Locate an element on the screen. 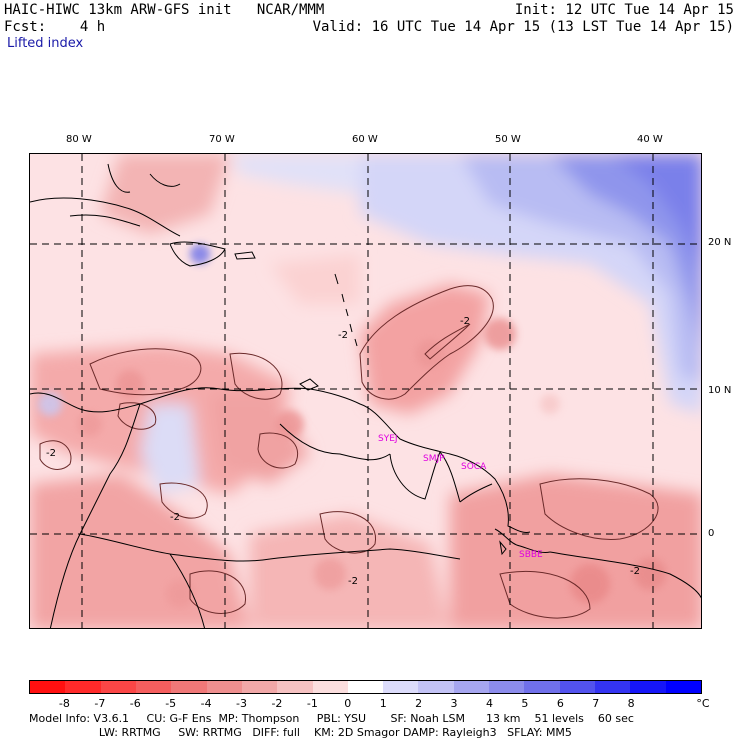 The image size is (740, 740). lat-label-10n: 10 N is located at coordinates (720, 390).